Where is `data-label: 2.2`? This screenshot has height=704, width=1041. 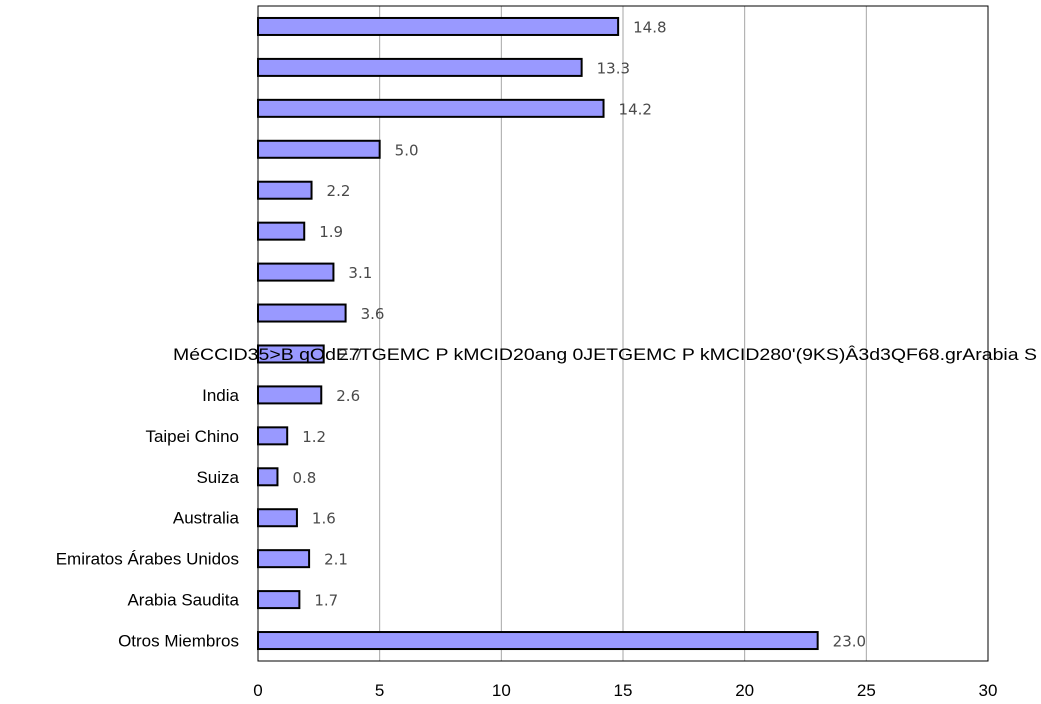
data-label: 2.2 is located at coordinates (339, 191).